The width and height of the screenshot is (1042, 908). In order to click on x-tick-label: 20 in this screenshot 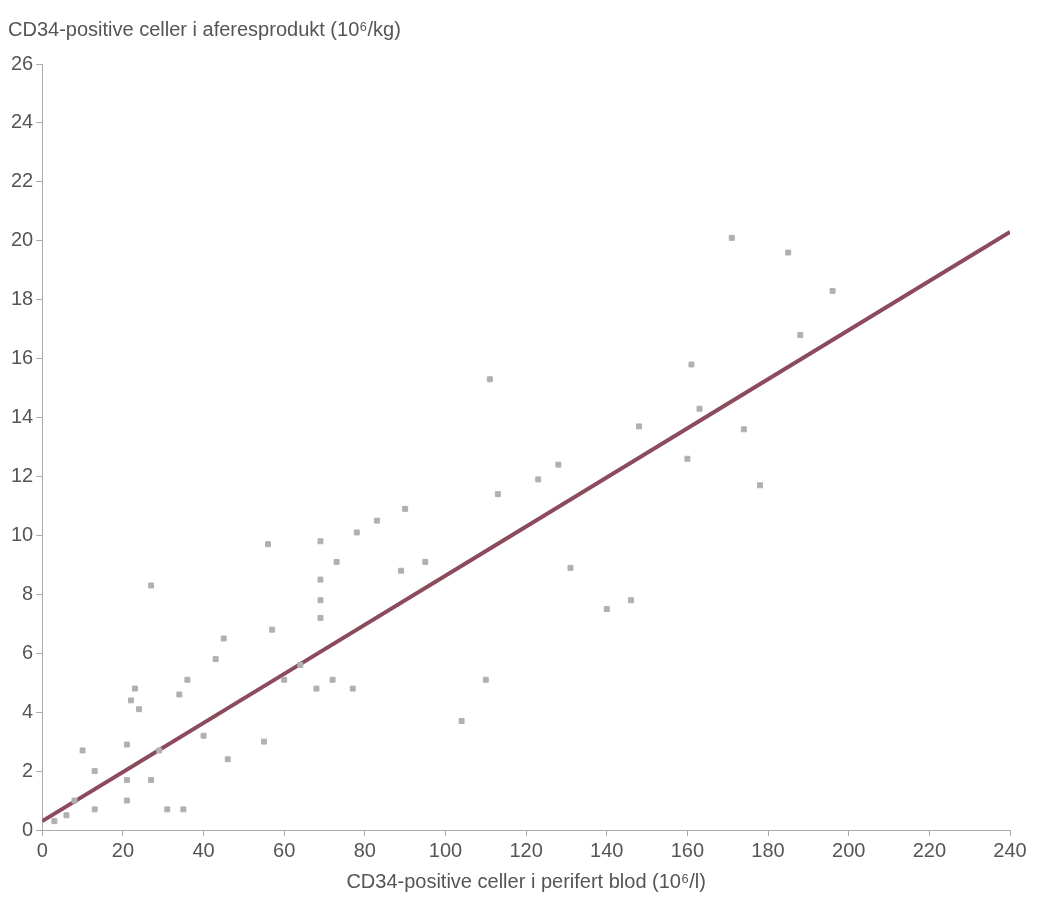, I will do `click(123, 849)`.